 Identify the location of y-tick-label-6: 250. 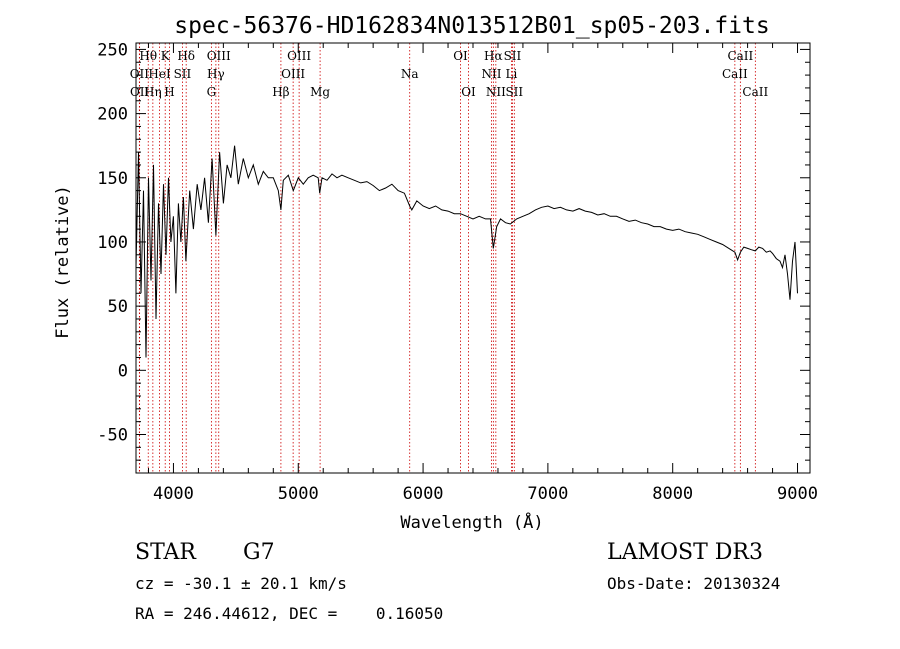
(112, 50).